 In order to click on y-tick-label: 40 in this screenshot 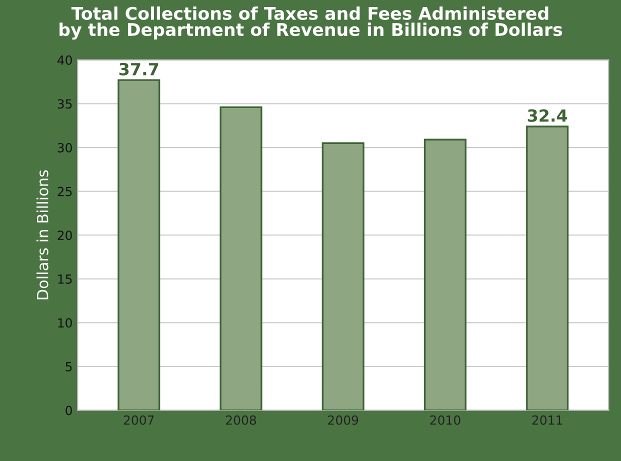, I will do `click(64, 60)`.